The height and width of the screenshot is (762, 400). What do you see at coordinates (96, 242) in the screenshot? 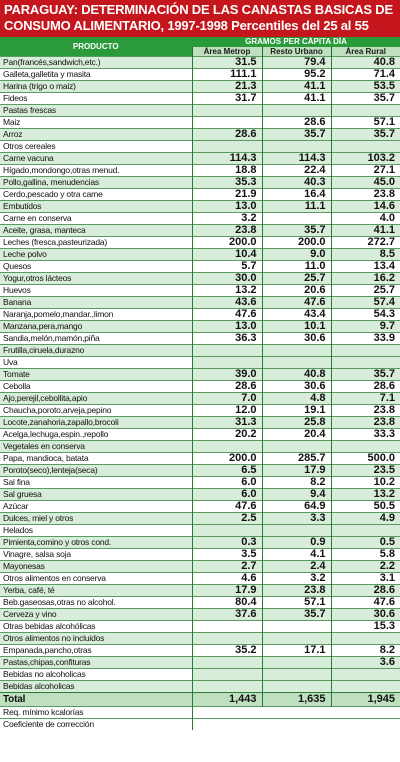
I see `product-label: Leches (fresca,pasteurizada)` at bounding box center [96, 242].